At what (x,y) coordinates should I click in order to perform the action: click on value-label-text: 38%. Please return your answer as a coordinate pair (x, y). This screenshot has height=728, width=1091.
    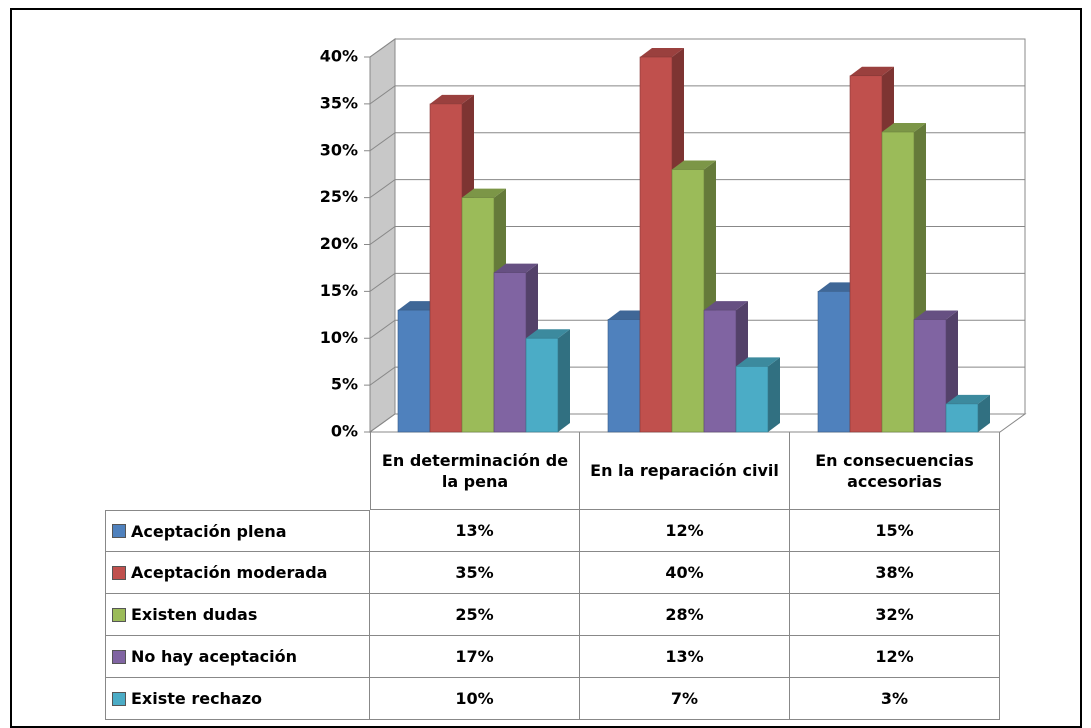
    Looking at the image, I should click on (894, 572).